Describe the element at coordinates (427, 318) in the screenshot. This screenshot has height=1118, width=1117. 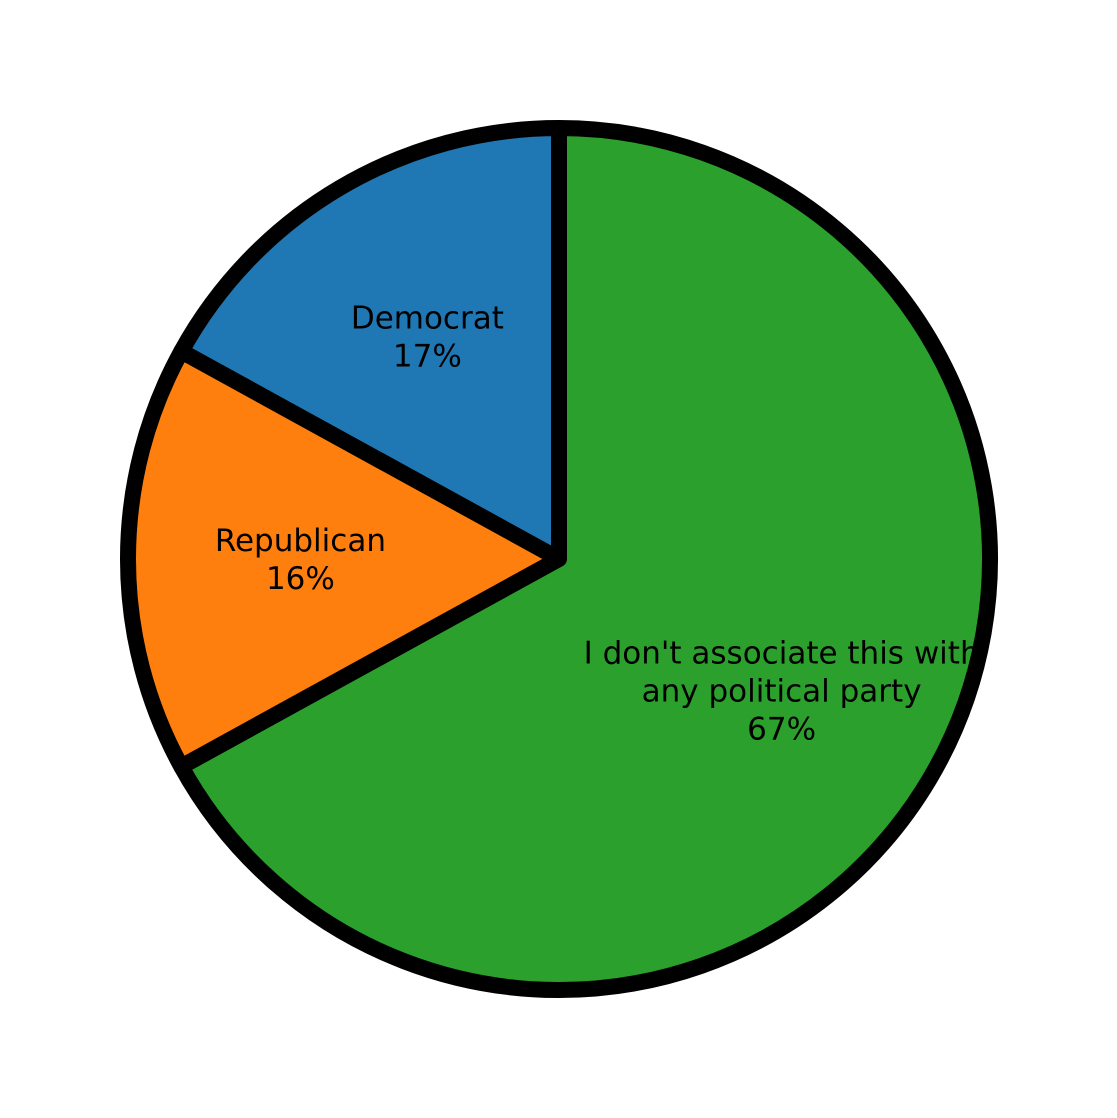
I see `slice-label-0-line-0: Democrat` at that location.